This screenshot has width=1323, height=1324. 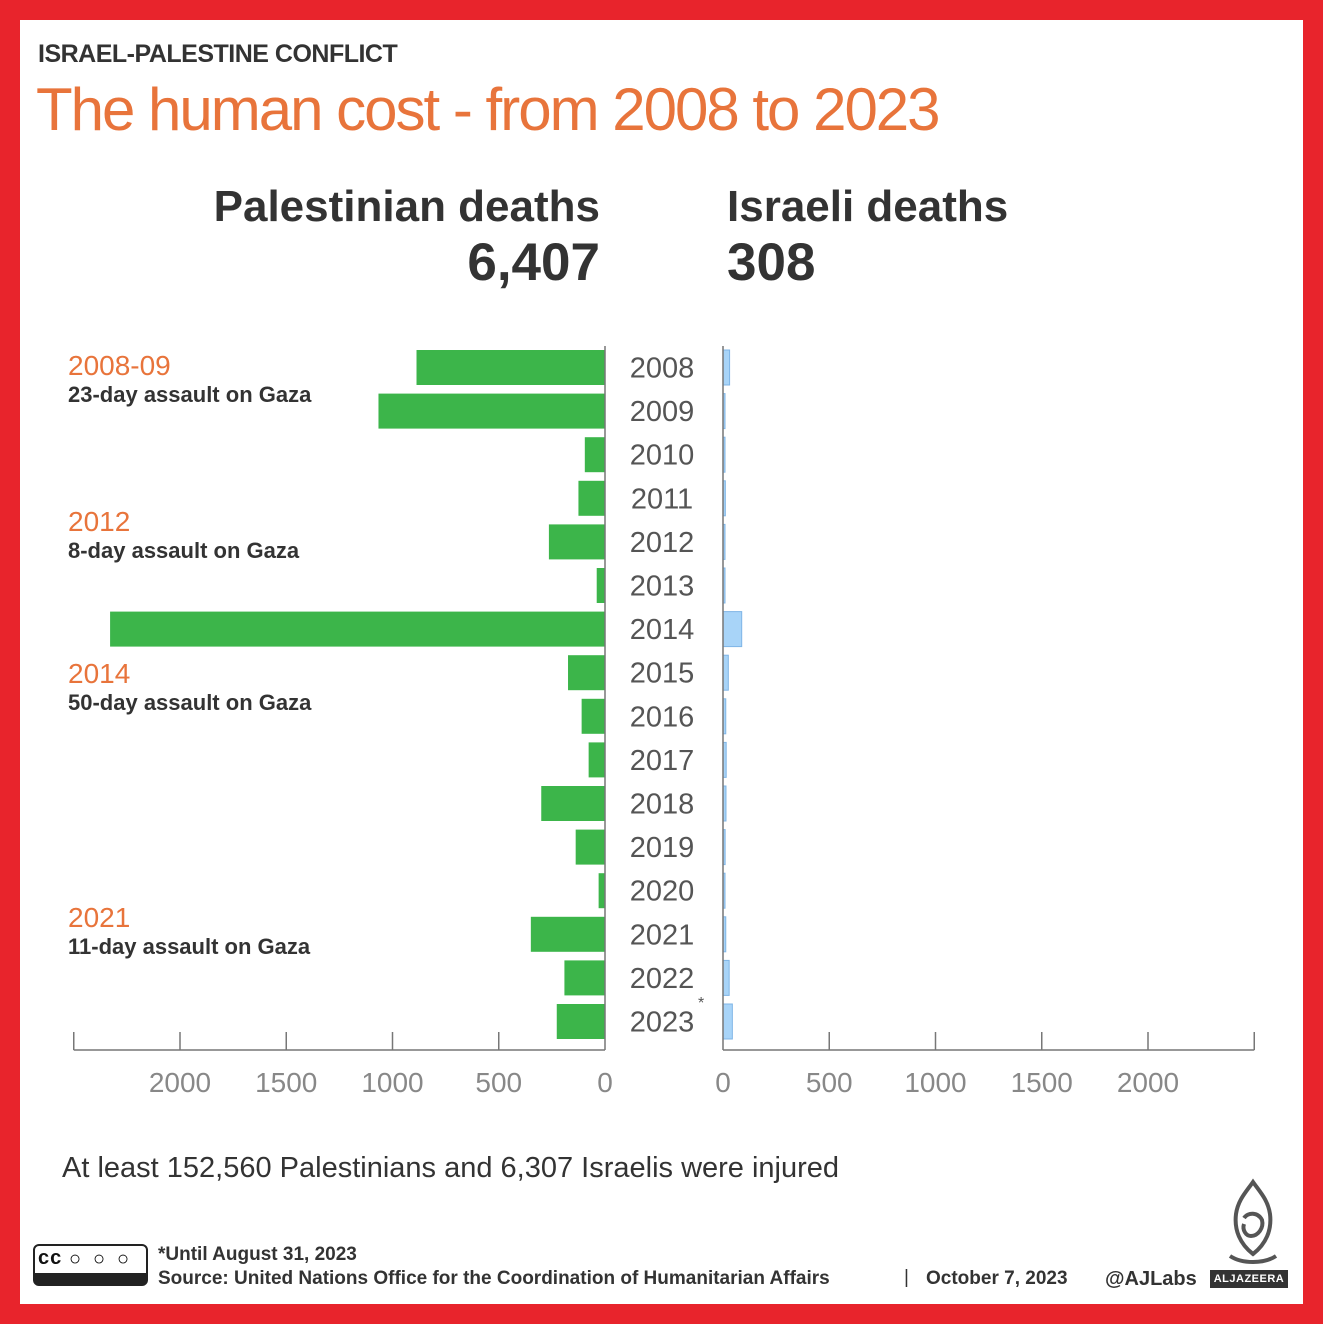 What do you see at coordinates (662, 674) in the screenshot?
I see `year-label: 2015` at bounding box center [662, 674].